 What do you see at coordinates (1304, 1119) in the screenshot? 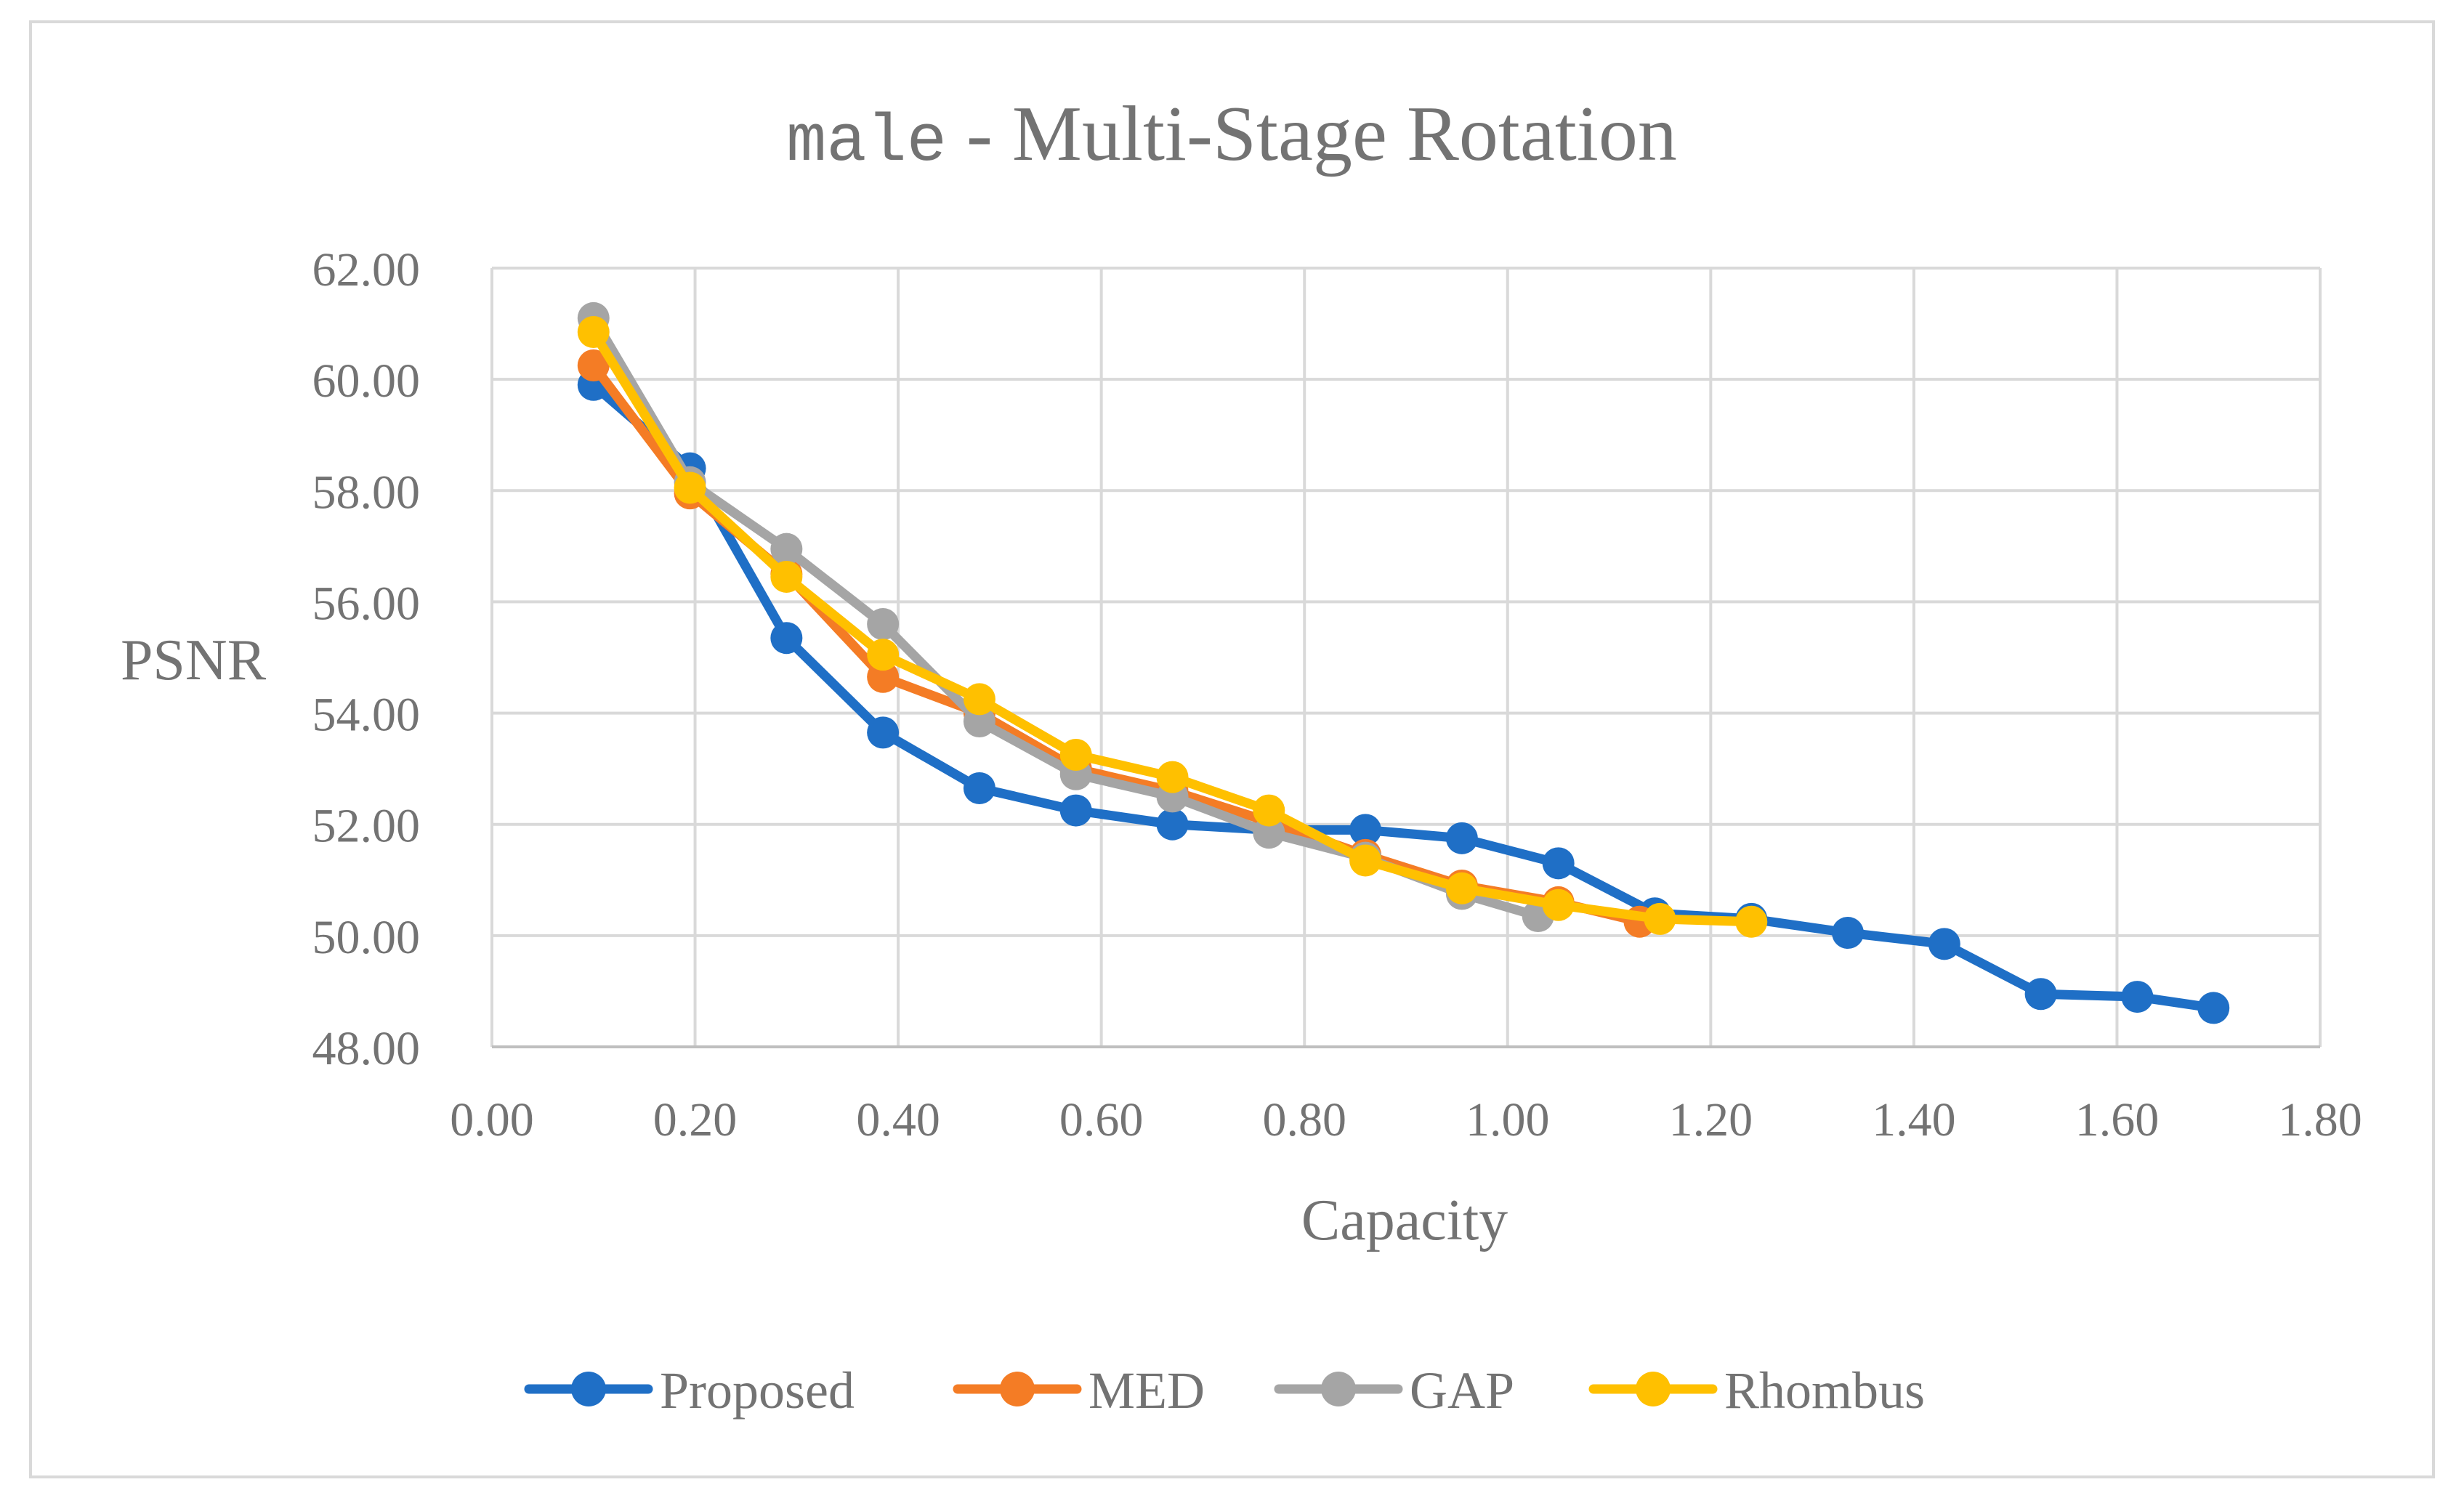
I see `x-tick-label: 0.80` at bounding box center [1304, 1119].